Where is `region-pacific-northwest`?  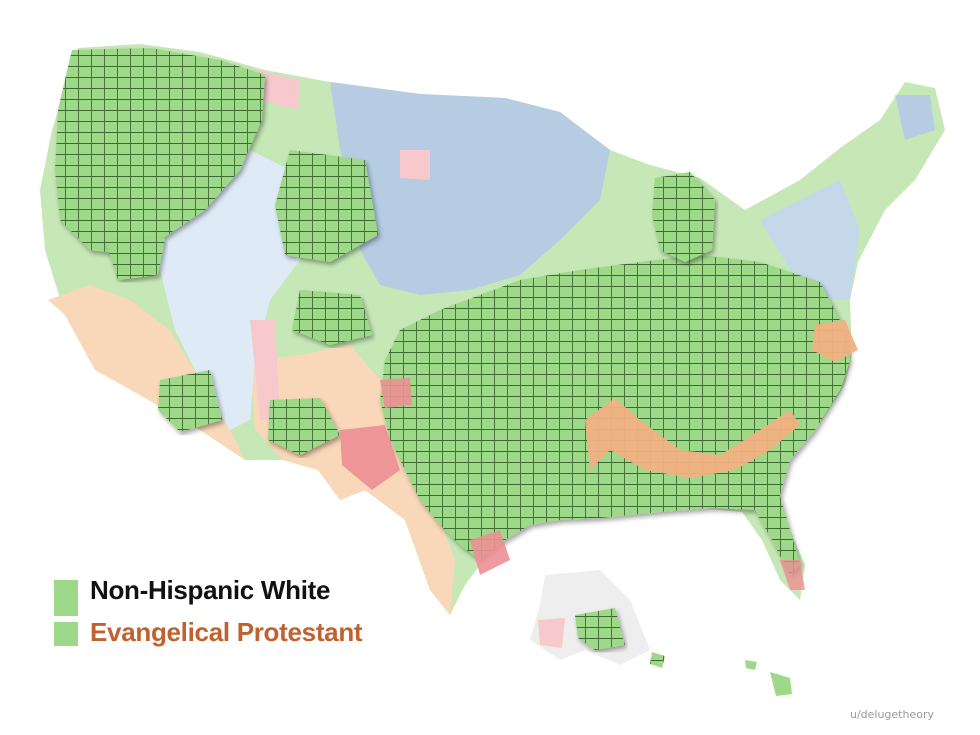
region-pacific-northwest is located at coordinates (160, 151).